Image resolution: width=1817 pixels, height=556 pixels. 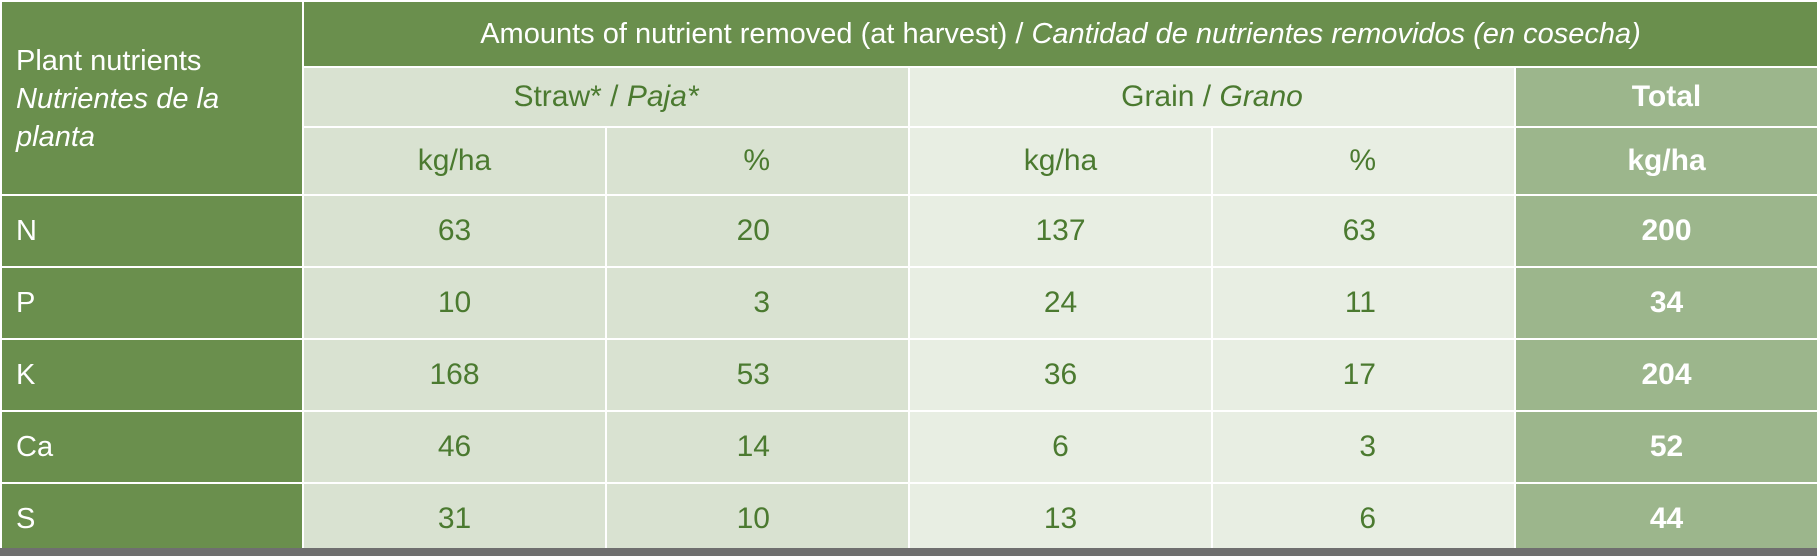 What do you see at coordinates (454, 447) in the screenshot?
I see `cell-straw-kg: 46` at bounding box center [454, 447].